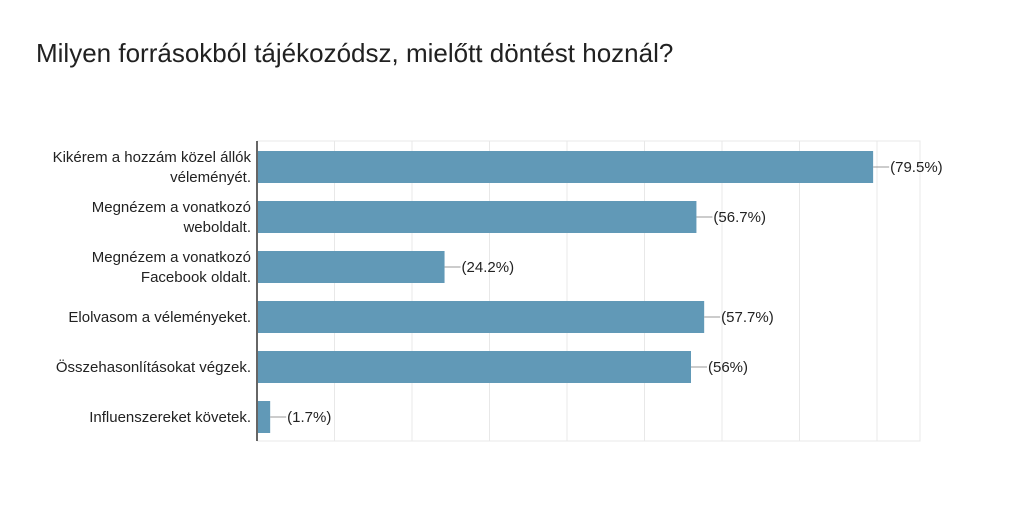 This screenshot has height=531, width=1024. I want to click on data-label: (79.5%), so click(916, 167).